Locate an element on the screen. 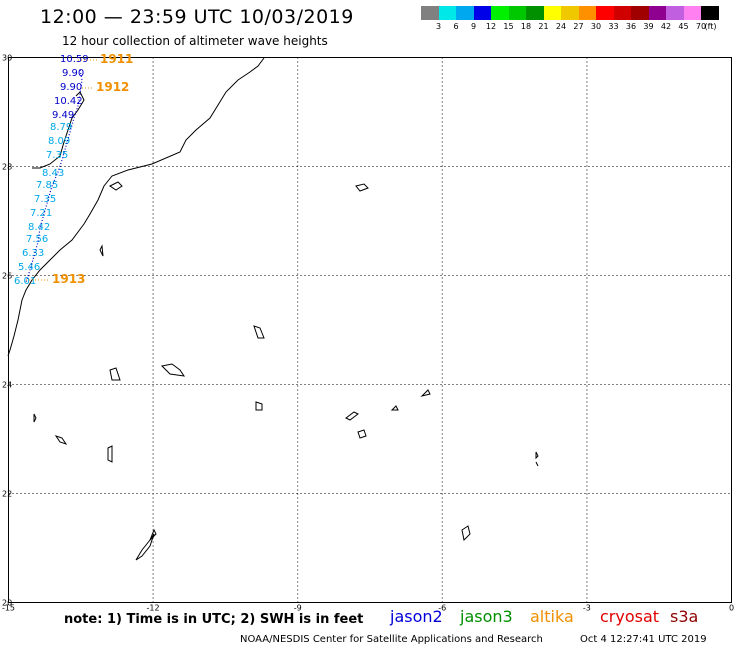 The height and width of the screenshot is (650, 740). chart-title: 12:00 — 23:59 UTC 10/03/2019 is located at coordinates (197, 17).